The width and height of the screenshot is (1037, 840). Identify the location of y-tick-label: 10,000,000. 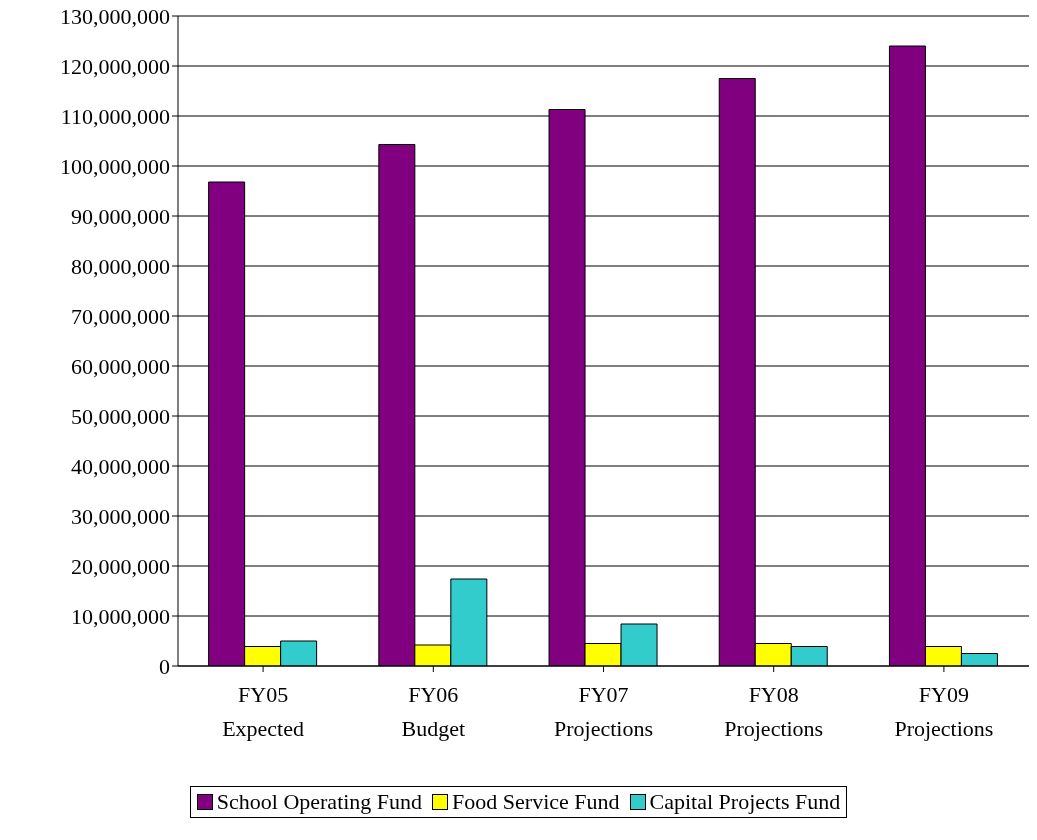
(120, 616).